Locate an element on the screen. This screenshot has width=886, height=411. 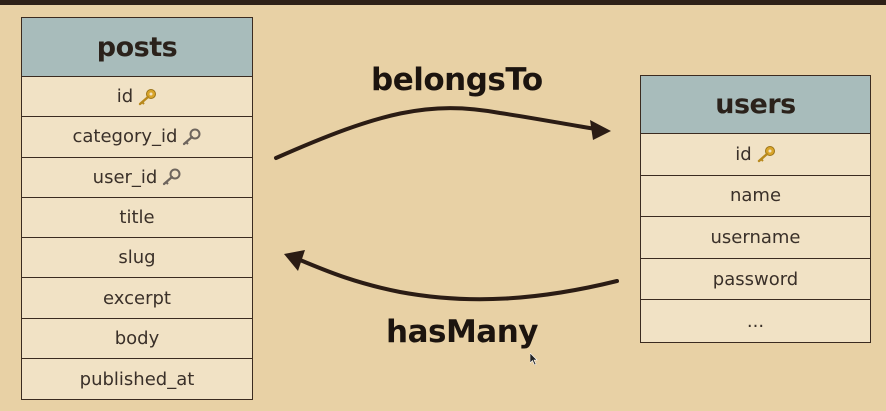
posts-field-row: category_id is located at coordinates (137, 137).